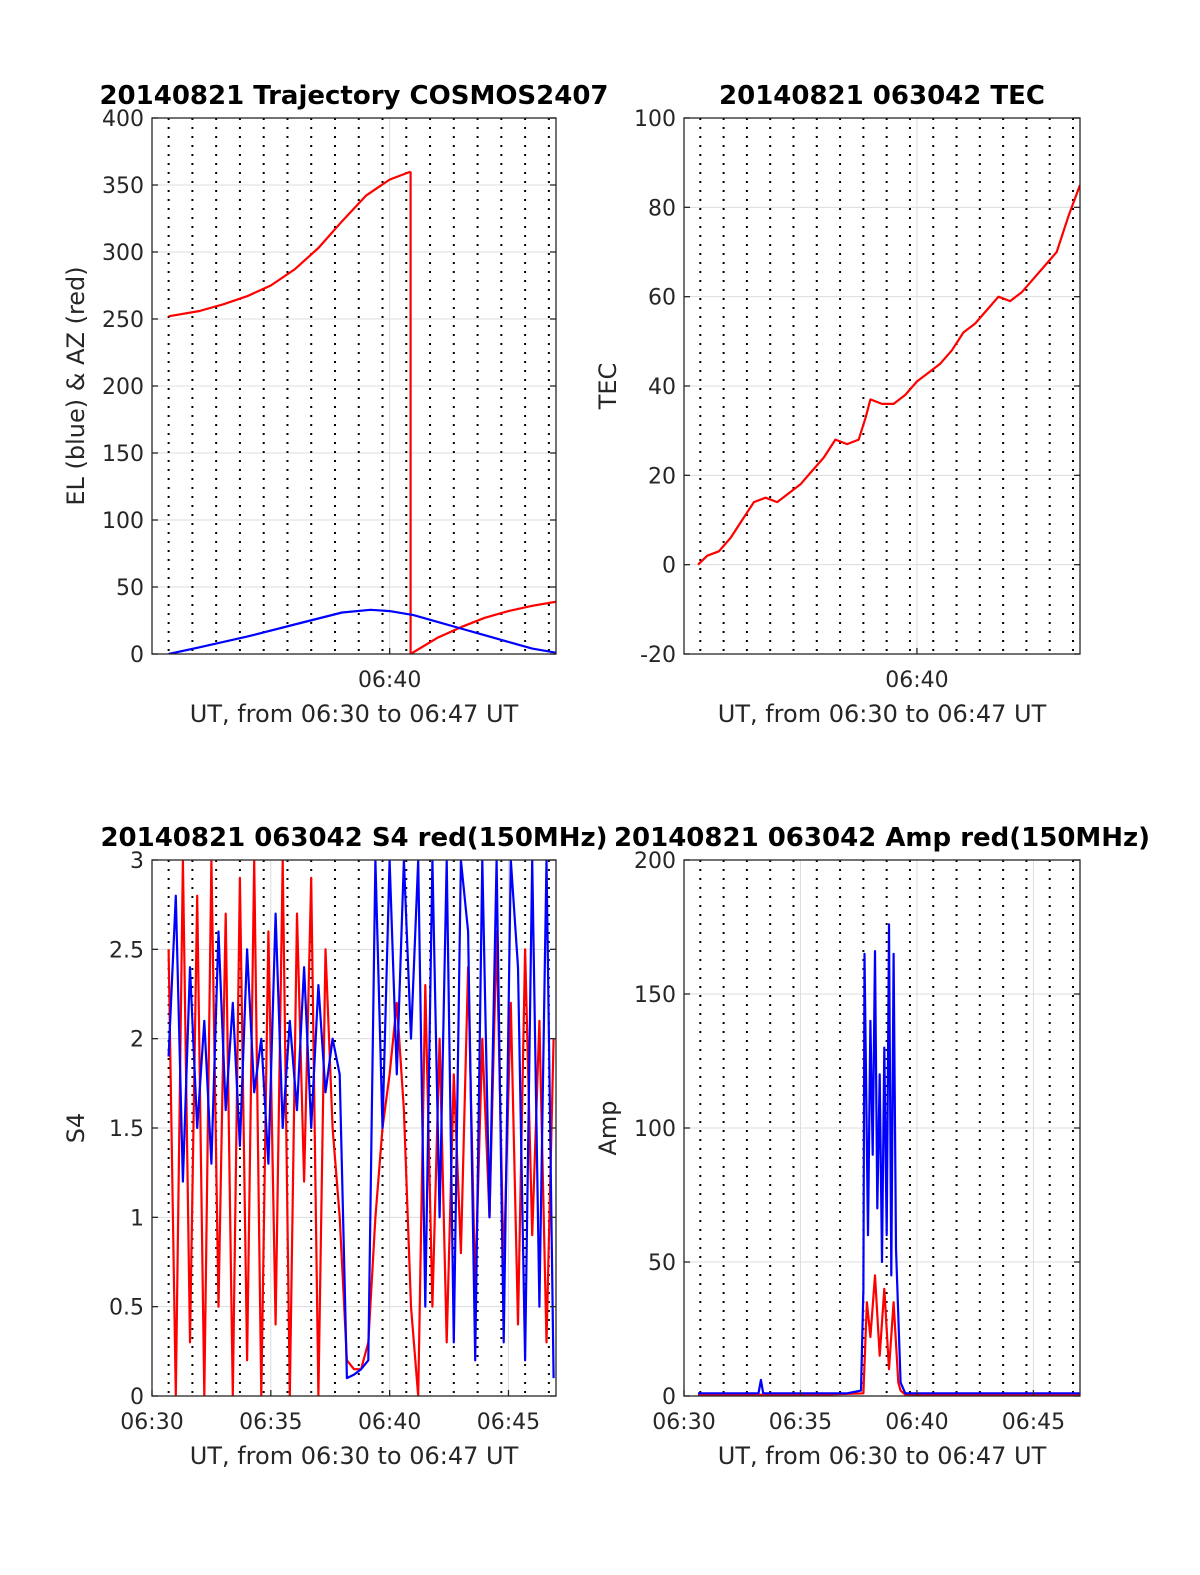 This screenshot has height=1575, width=1200. Describe the element at coordinates (662, 387) in the screenshot. I see `y-tick-label: 40` at that location.